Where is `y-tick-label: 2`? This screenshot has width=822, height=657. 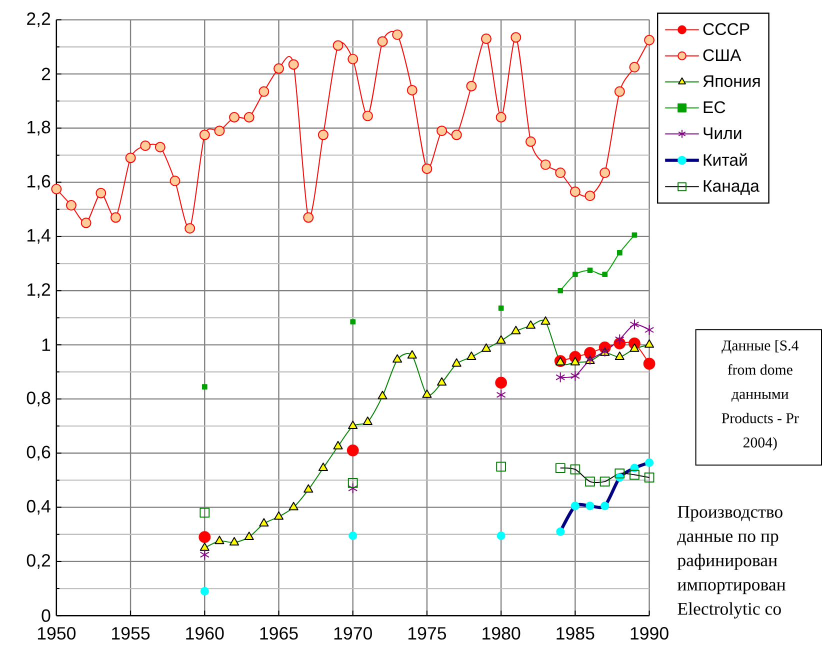 y-tick-label: 2 is located at coordinates (46, 74).